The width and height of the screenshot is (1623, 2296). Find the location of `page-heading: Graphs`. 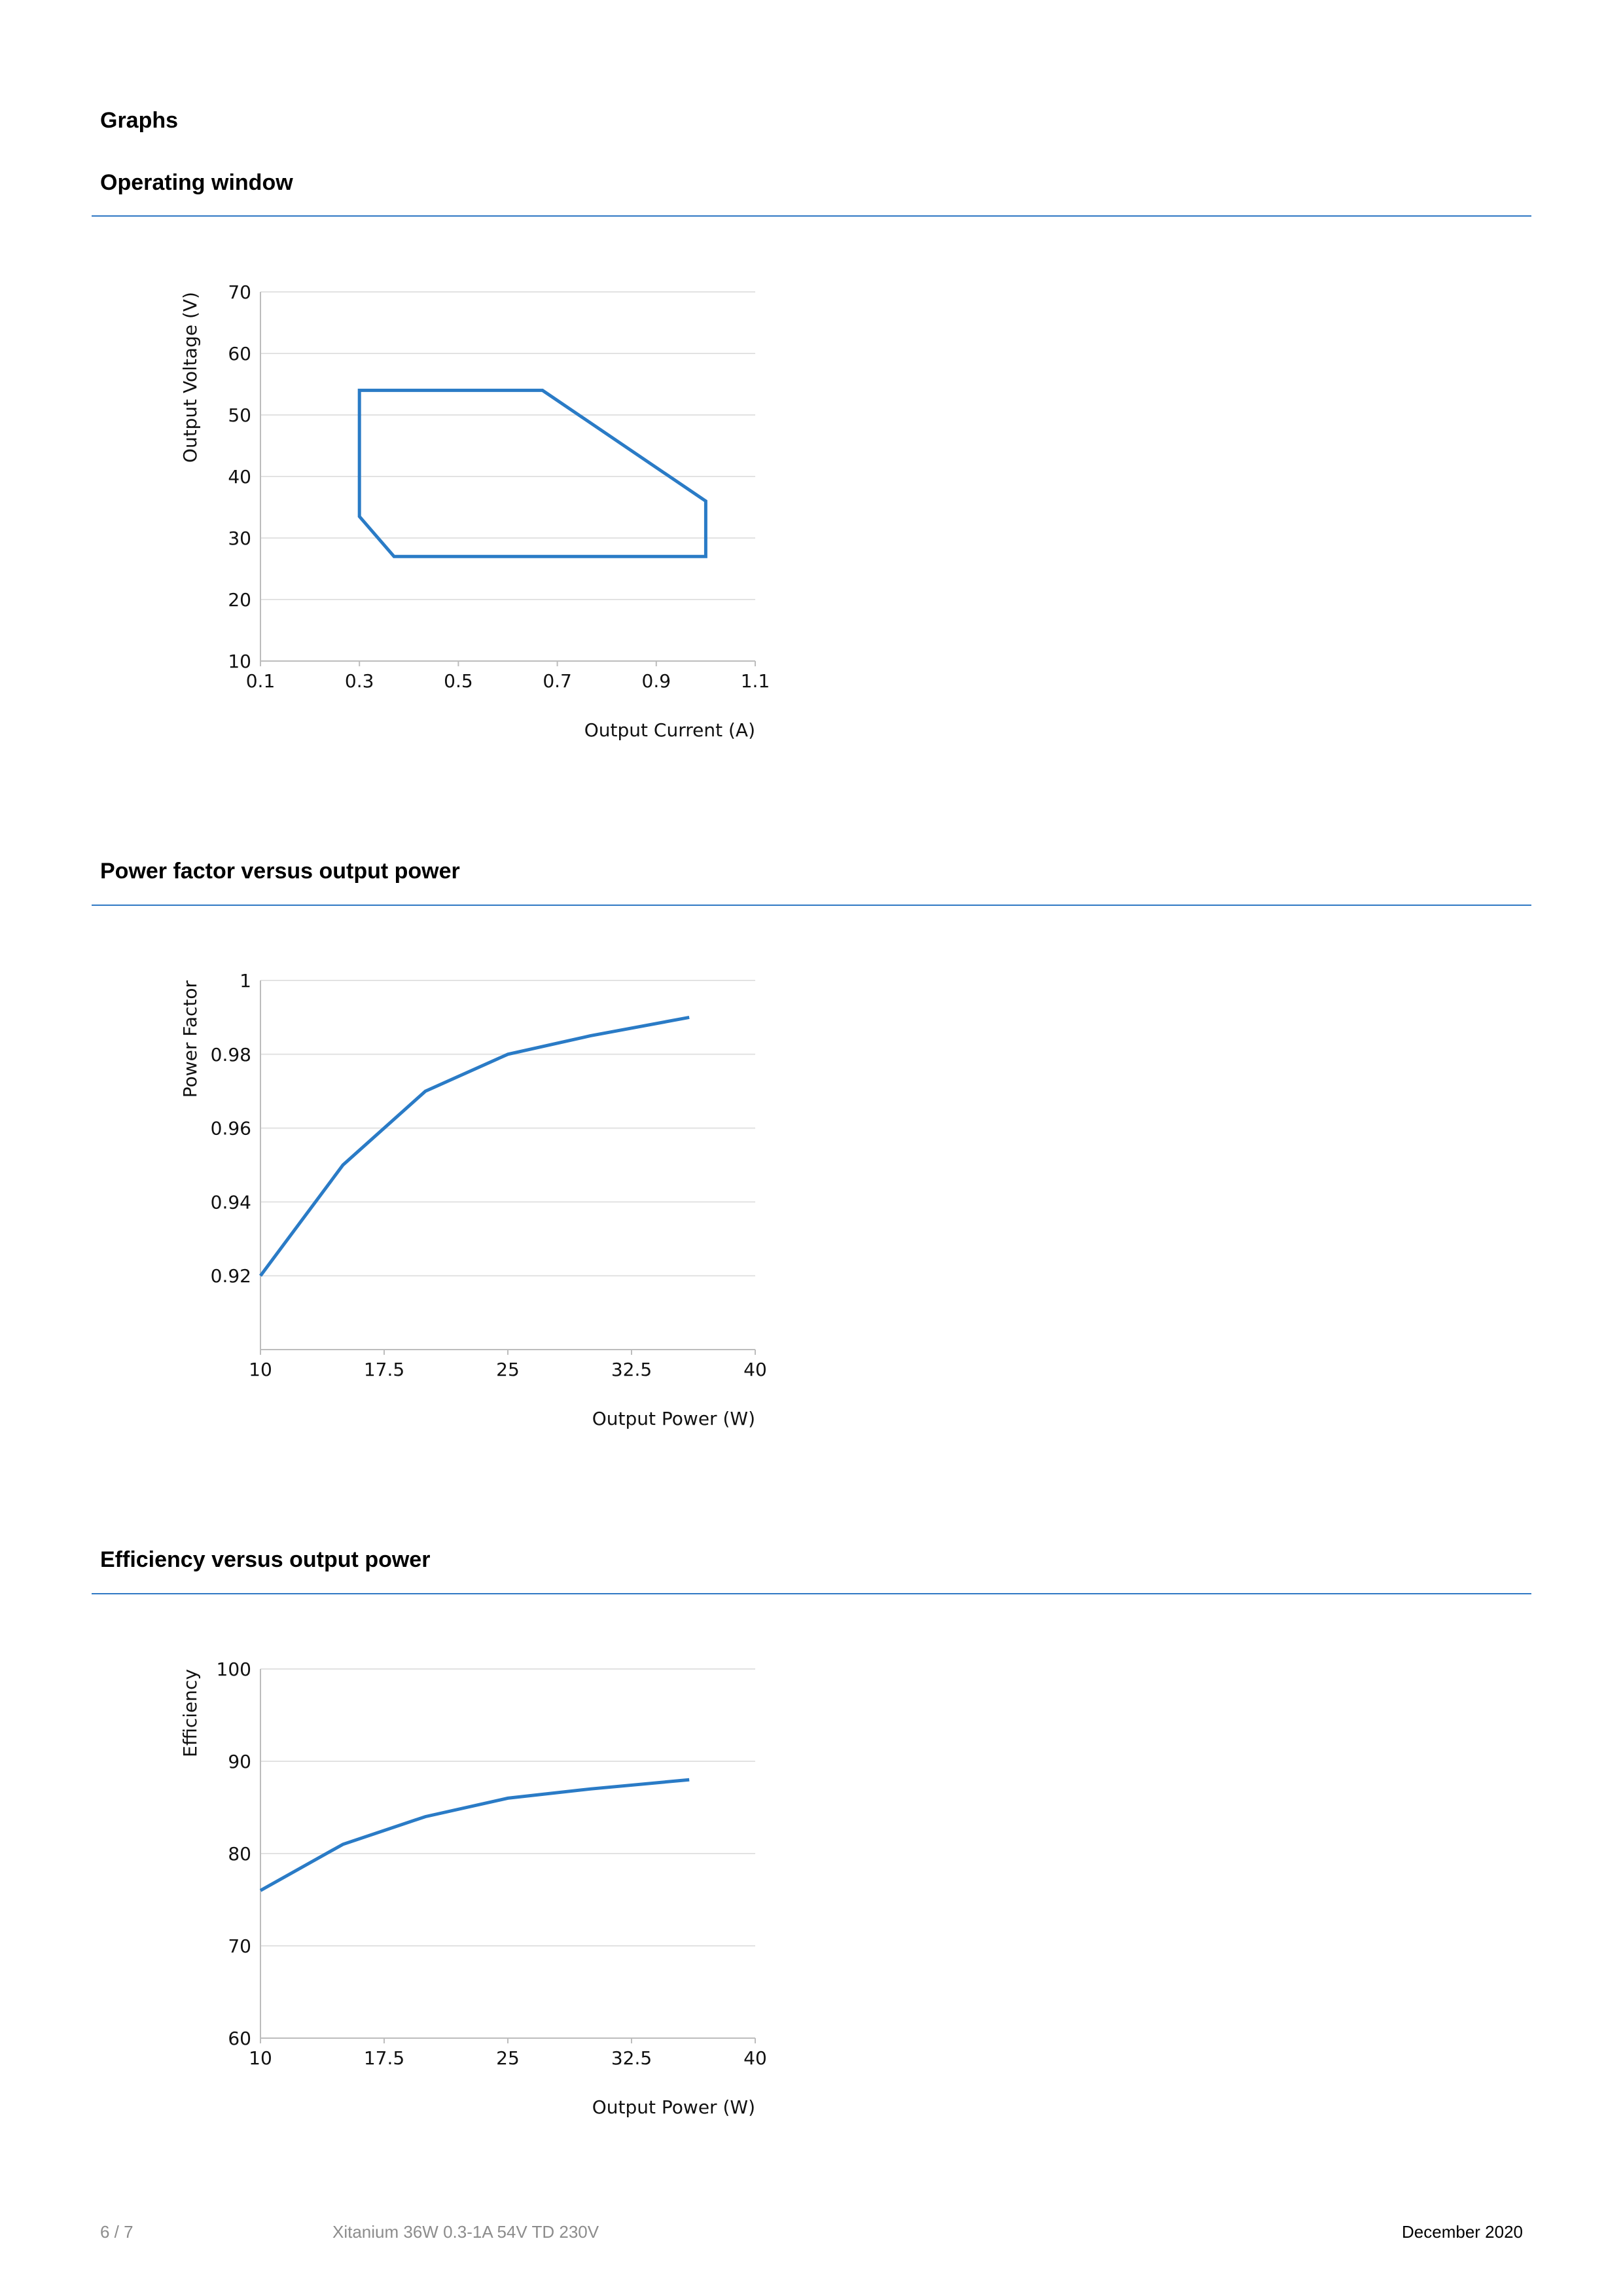

page-heading: Graphs is located at coordinates (139, 120).